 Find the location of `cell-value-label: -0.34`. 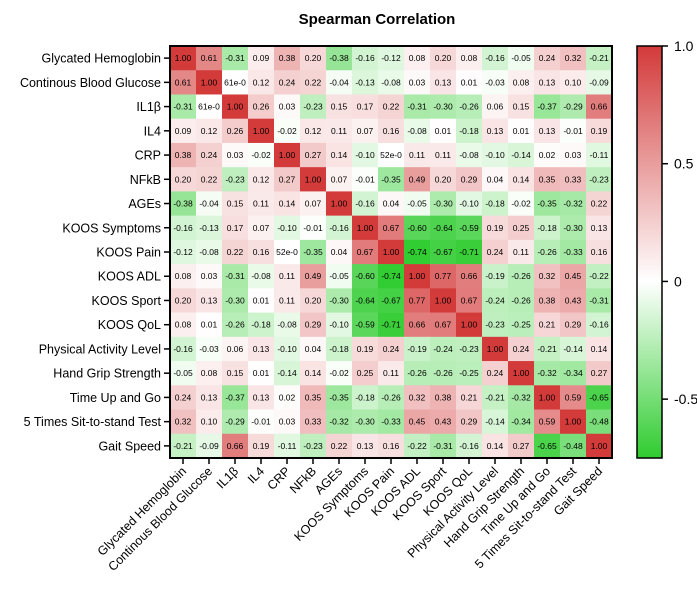

cell-value-label: -0.34 is located at coordinates (521, 422).